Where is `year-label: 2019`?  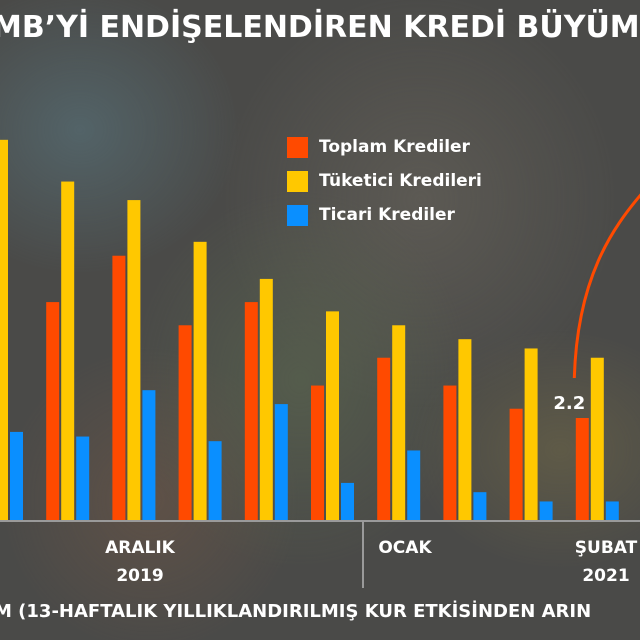 year-label: 2019 is located at coordinates (140, 576).